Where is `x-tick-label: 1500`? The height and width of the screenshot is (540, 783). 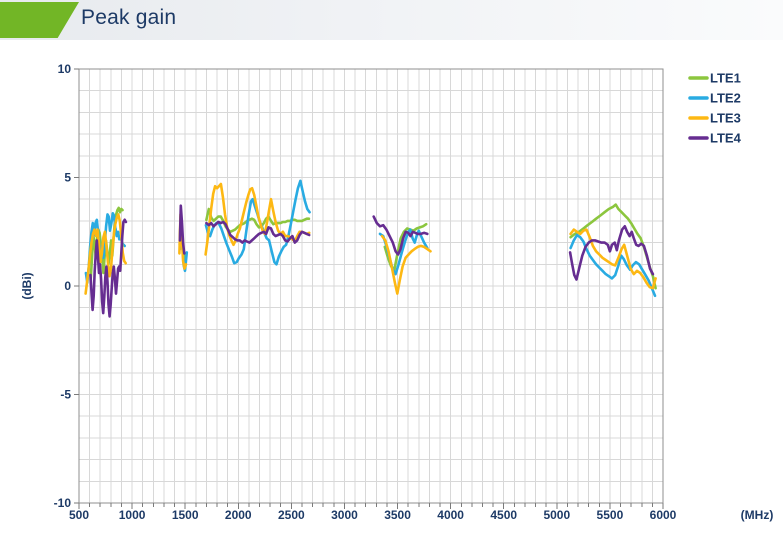
x-tick-label: 1500 is located at coordinates (185, 515).